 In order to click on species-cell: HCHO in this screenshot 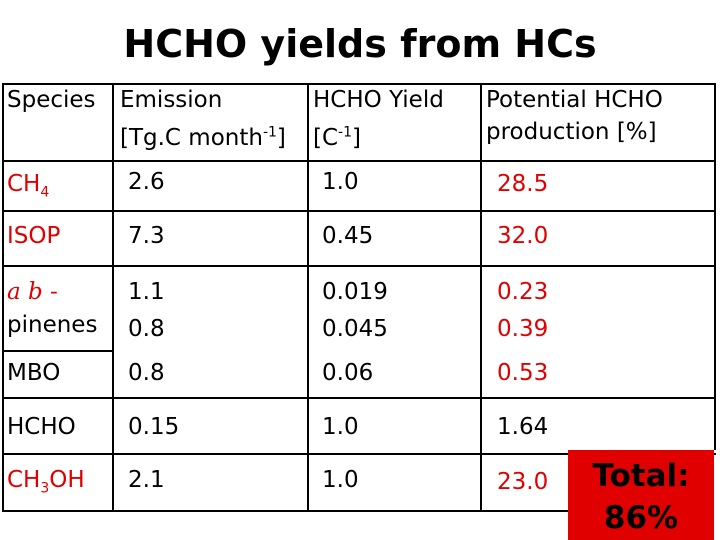, I will do `click(41, 427)`.